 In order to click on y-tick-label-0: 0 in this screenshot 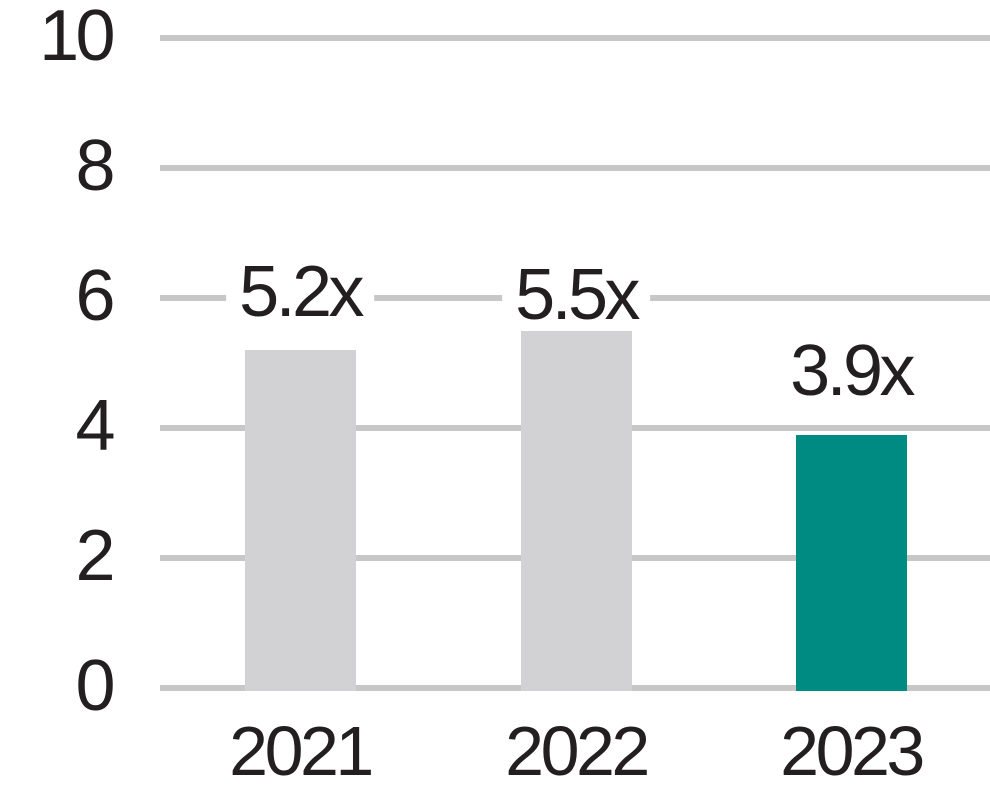, I will do `click(95, 685)`.